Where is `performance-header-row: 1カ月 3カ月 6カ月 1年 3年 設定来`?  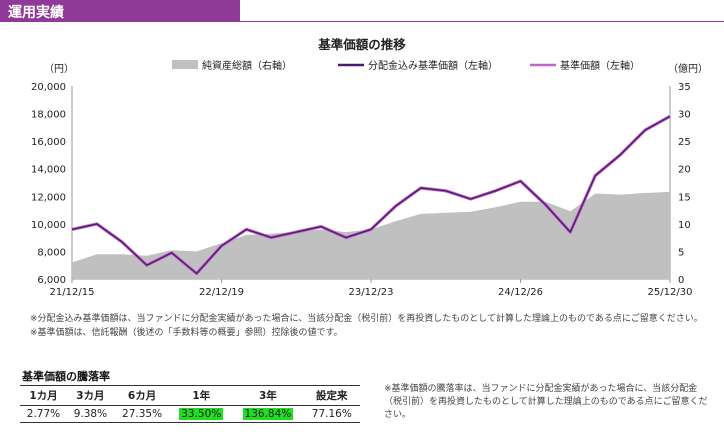 performance-header-row: 1カ月 3カ月 6カ月 1年 3年 設定来 is located at coordinates (190, 395).